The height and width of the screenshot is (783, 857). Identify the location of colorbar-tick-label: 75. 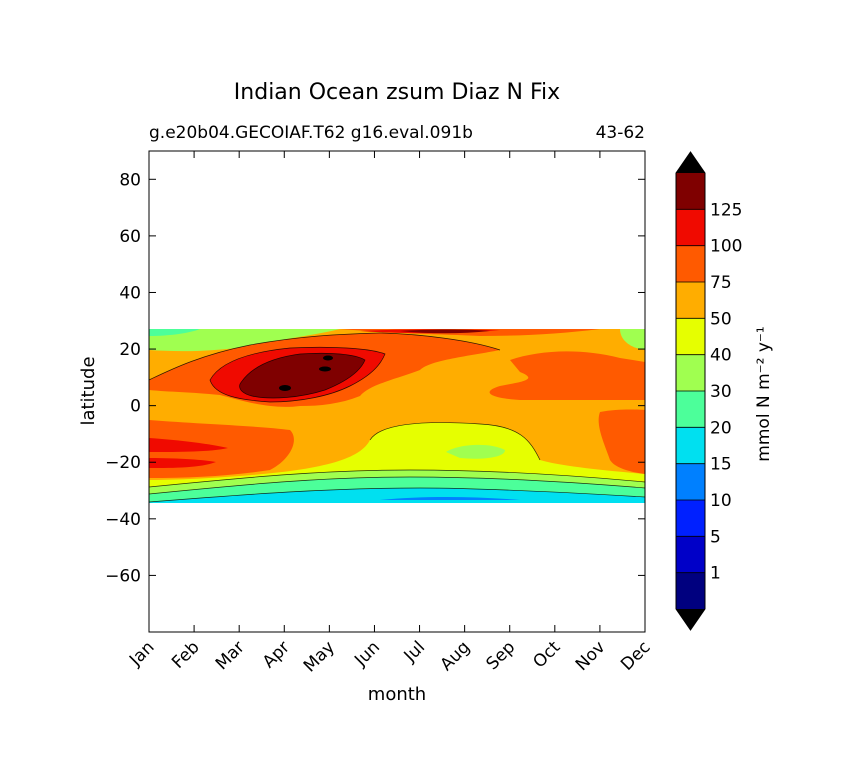
(721, 283).